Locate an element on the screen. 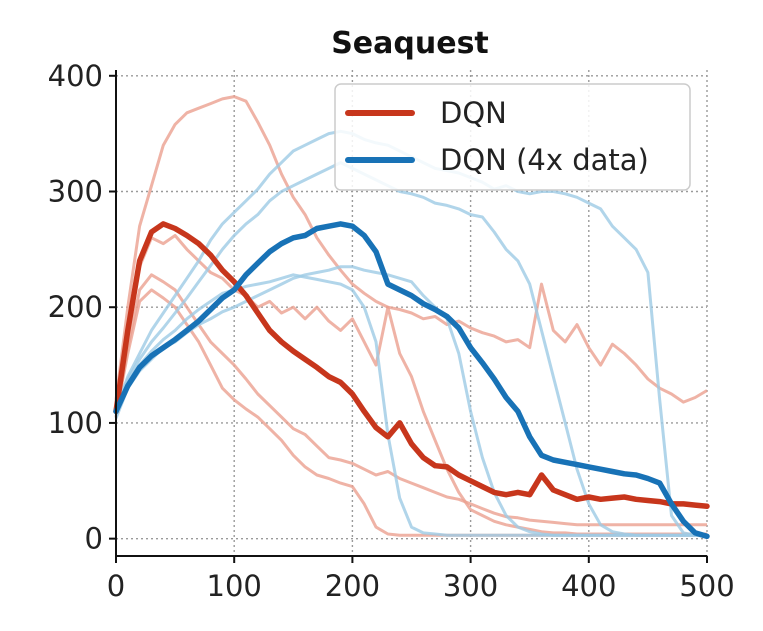 This screenshot has height=631, width=763. tick-label-x-500: 500 is located at coordinates (706, 586).